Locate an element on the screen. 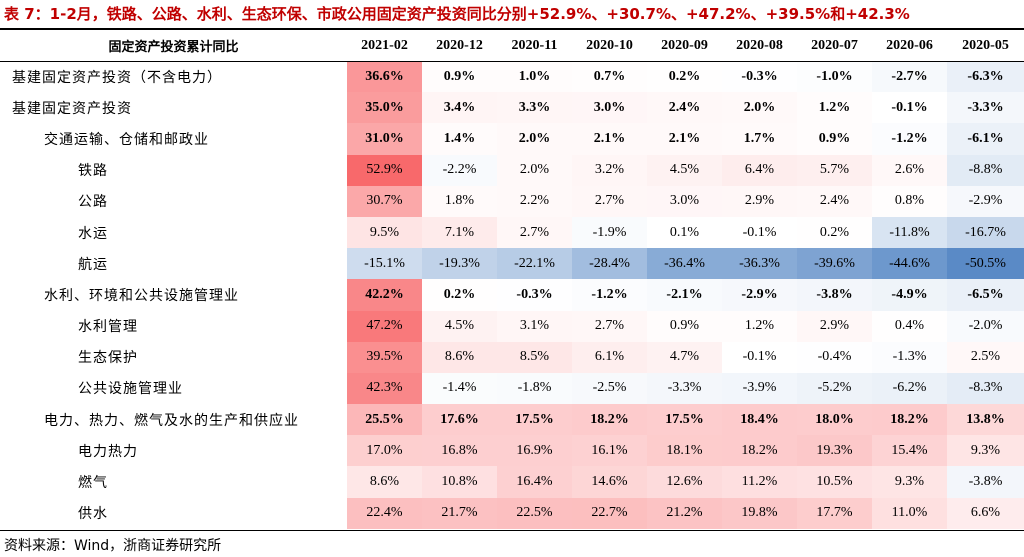 The height and width of the screenshot is (557, 1024). value-cell: -1.4% is located at coordinates (459, 388).